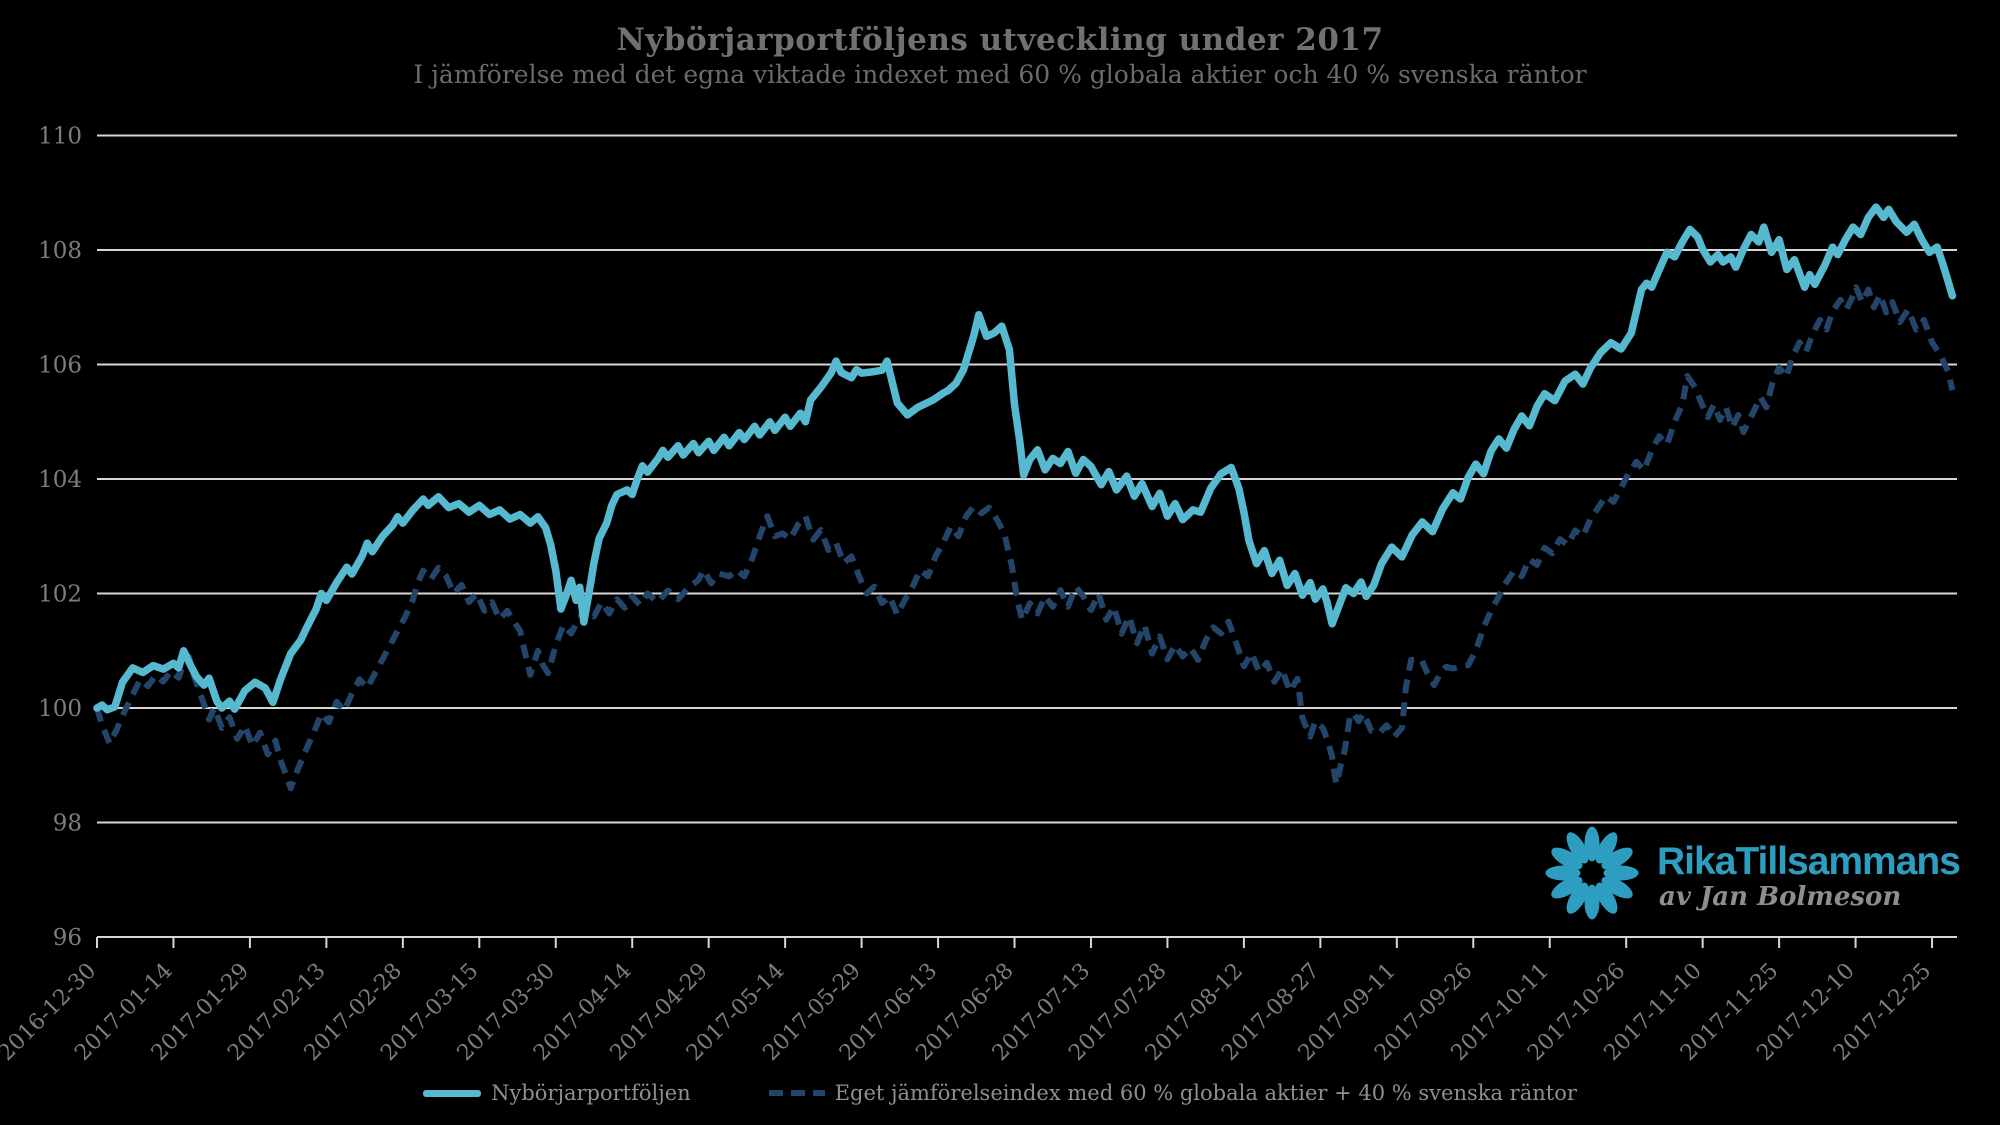  Describe the element at coordinates (67, 938) in the screenshot. I see `y-tick-label-96: 96` at that location.